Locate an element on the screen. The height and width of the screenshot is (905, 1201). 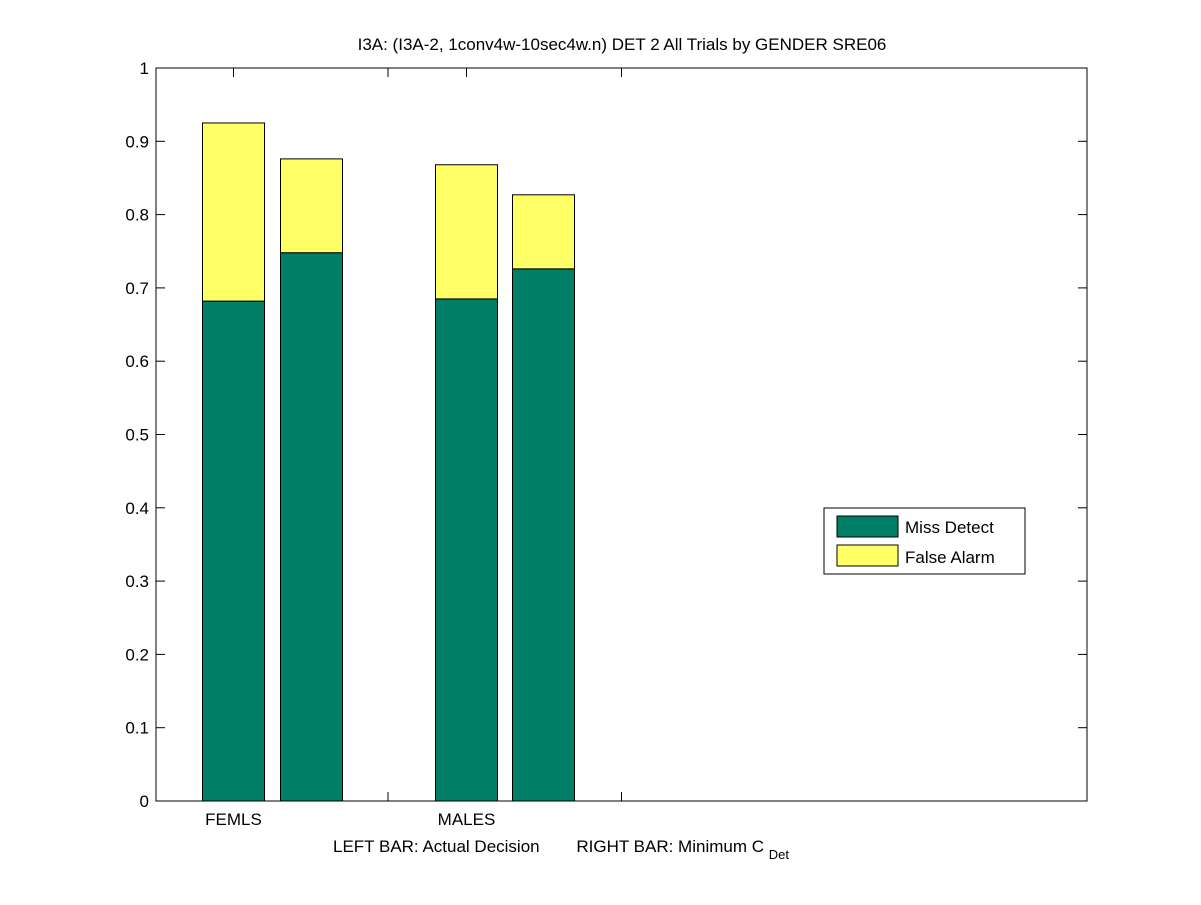
x-tick-label-femls: FEMLS is located at coordinates (233, 819).